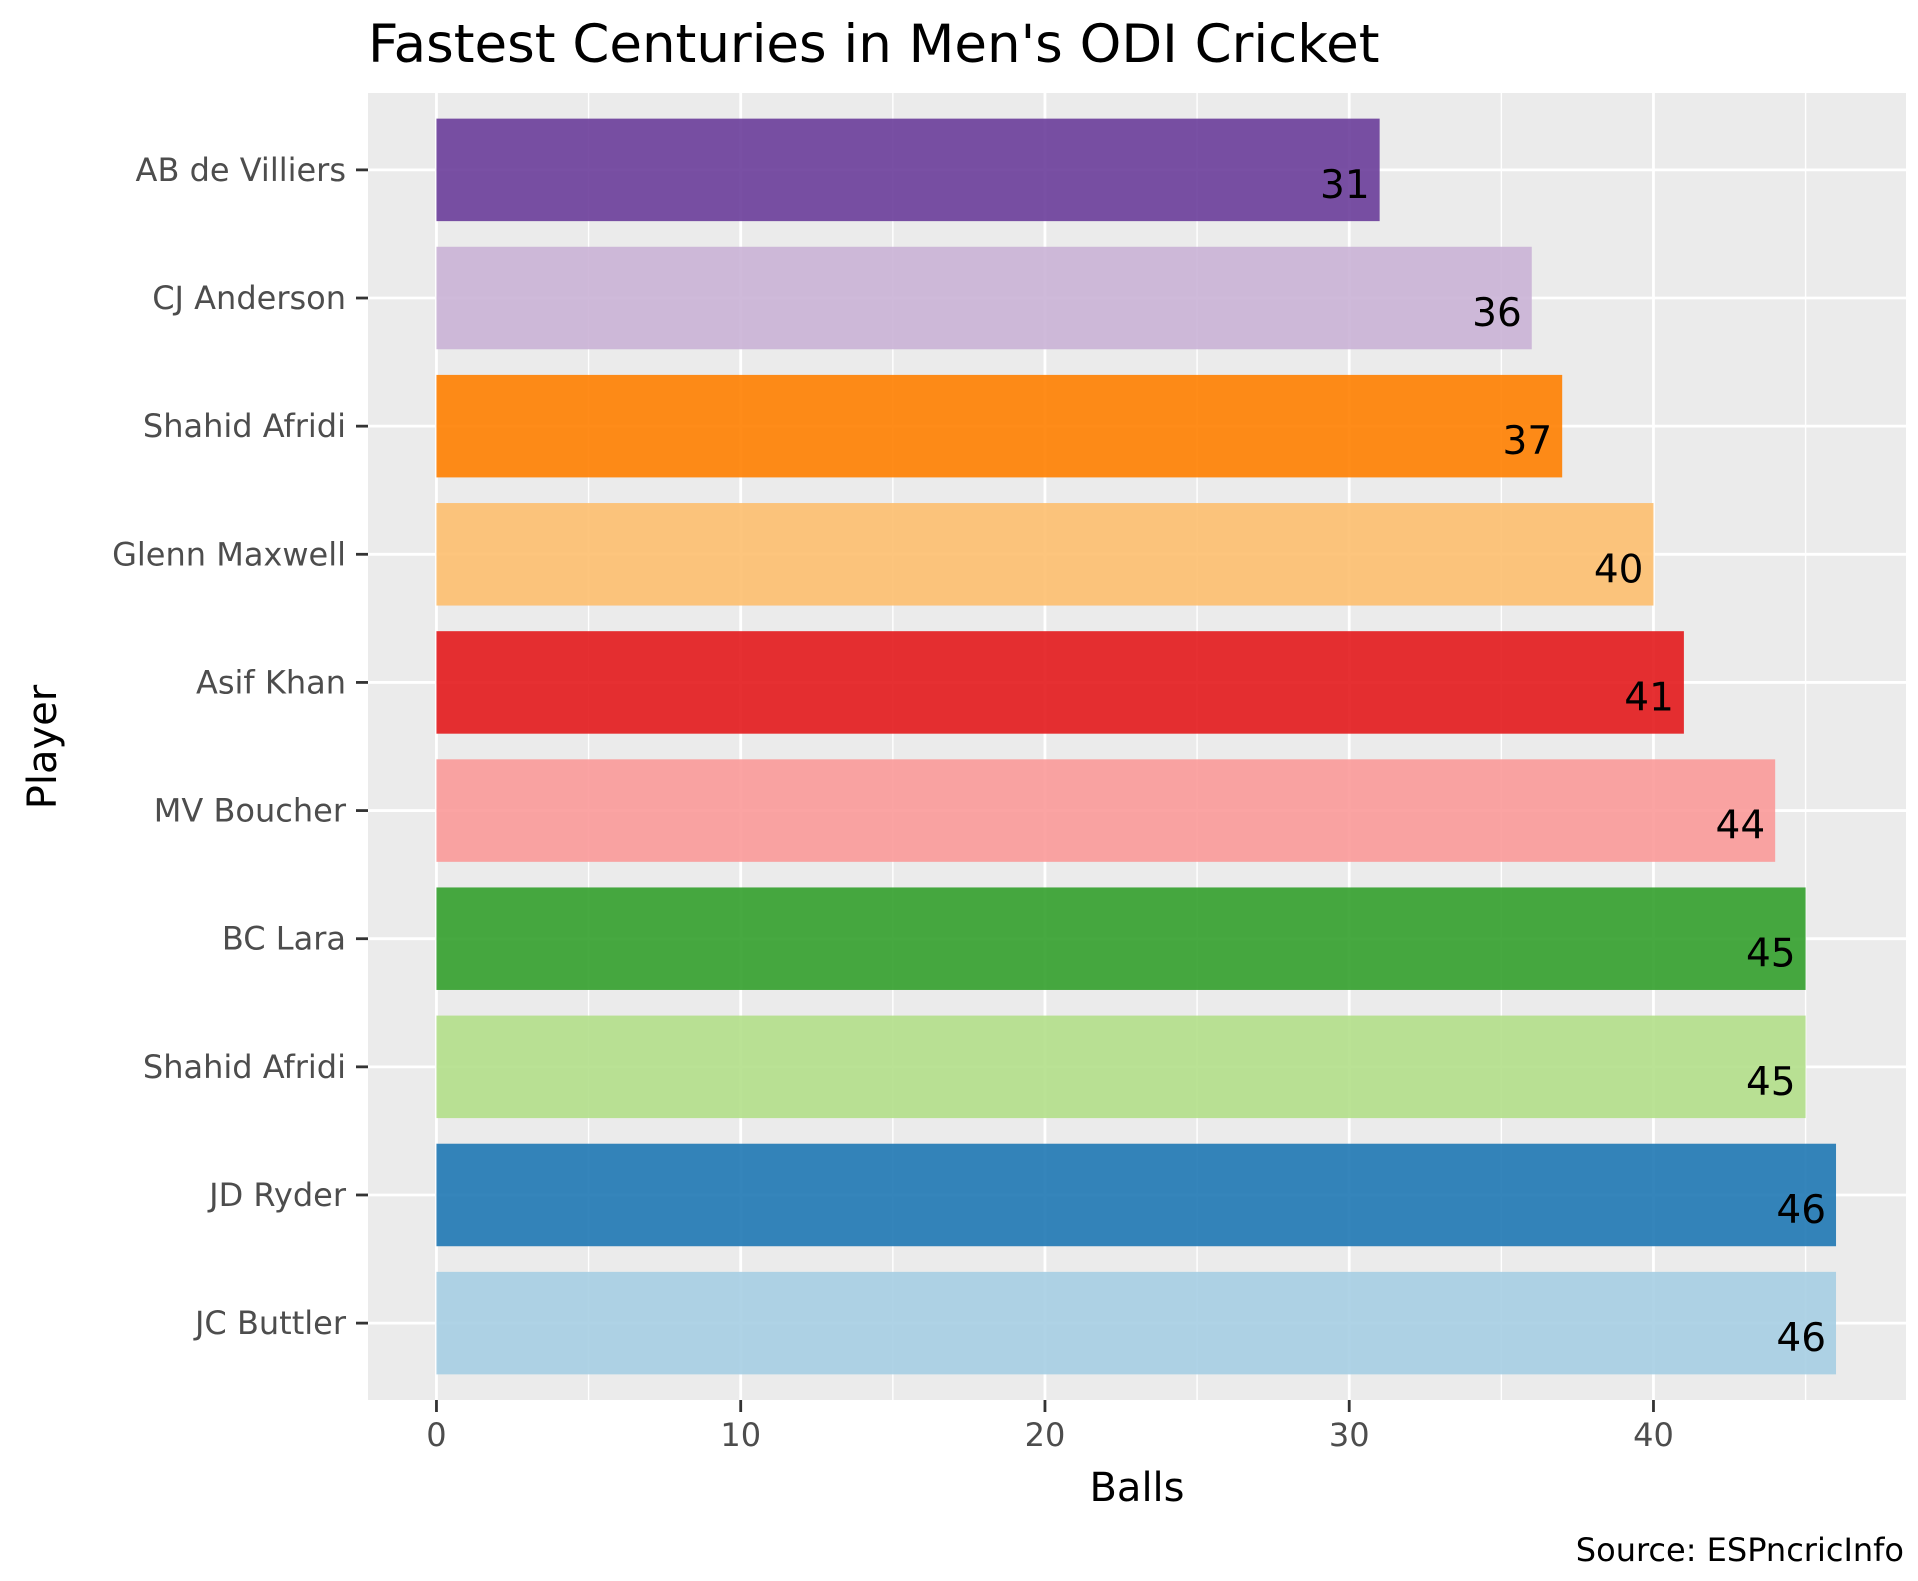 This screenshot has width=1918, height=1581. Describe the element at coordinates (1045, 1435) in the screenshot. I see `x-tick-label: 20` at that location.